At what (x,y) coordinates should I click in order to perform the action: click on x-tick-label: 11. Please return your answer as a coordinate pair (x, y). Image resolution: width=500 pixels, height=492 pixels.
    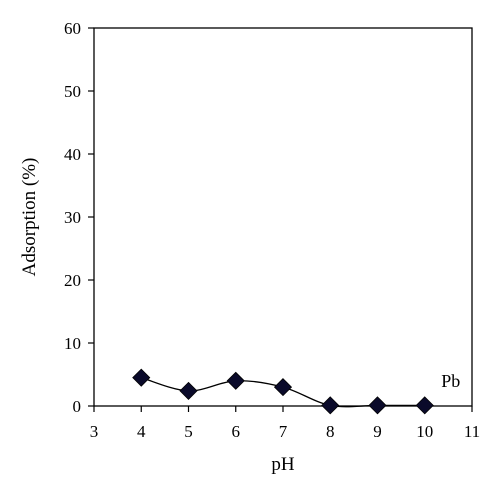
    Looking at the image, I should click on (472, 431).